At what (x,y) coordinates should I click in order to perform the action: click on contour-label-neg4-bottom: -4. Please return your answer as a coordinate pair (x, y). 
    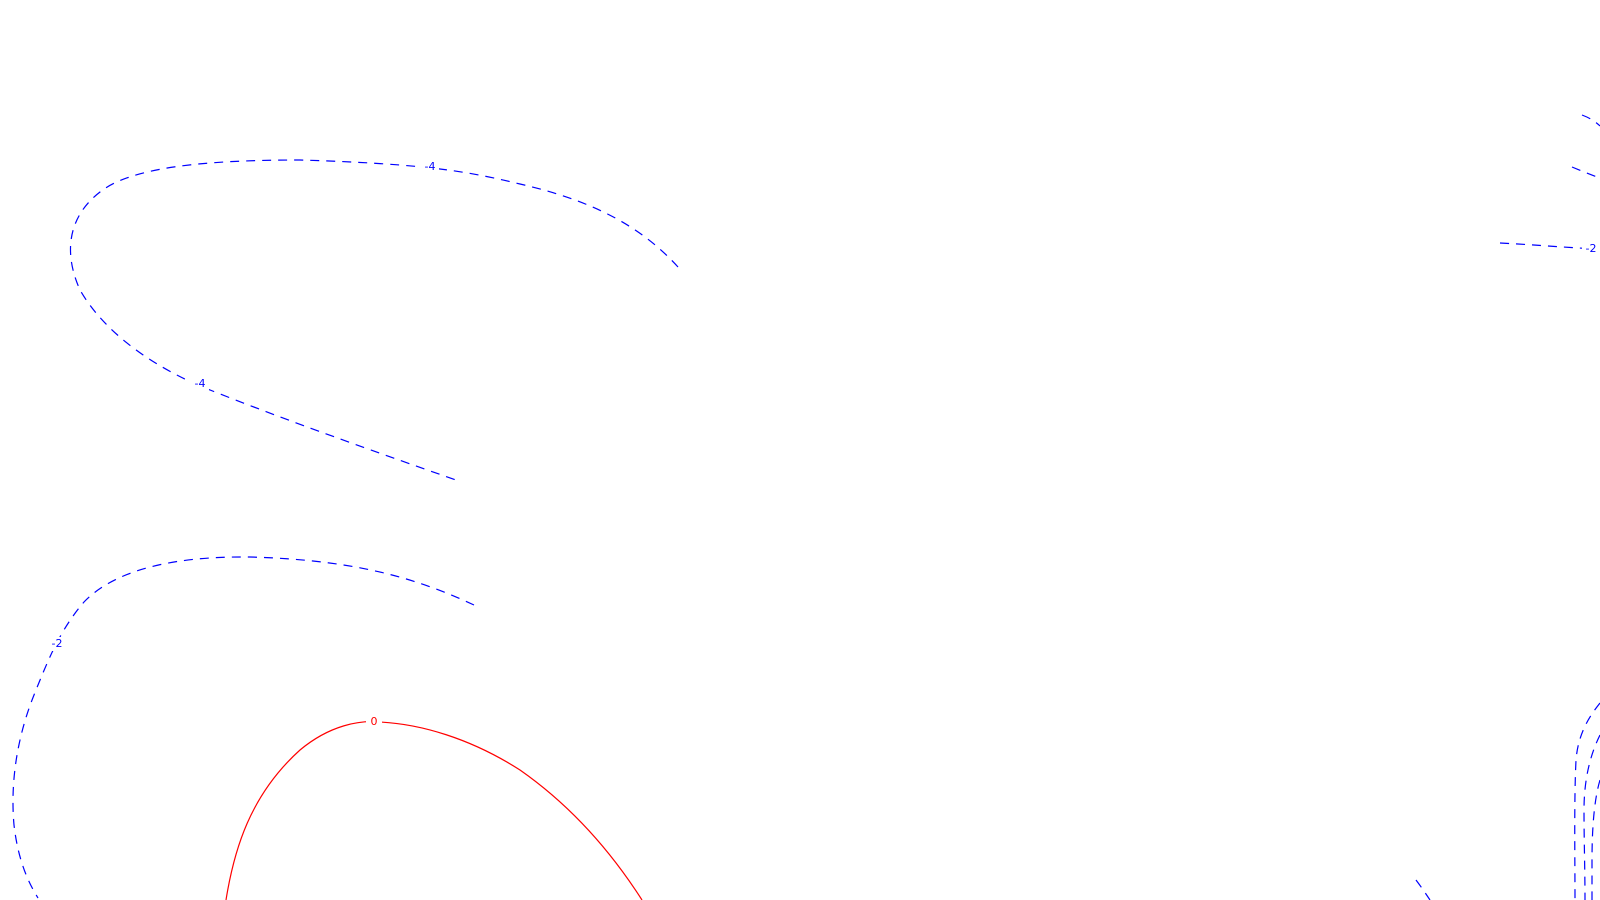
    Looking at the image, I should click on (200, 383).